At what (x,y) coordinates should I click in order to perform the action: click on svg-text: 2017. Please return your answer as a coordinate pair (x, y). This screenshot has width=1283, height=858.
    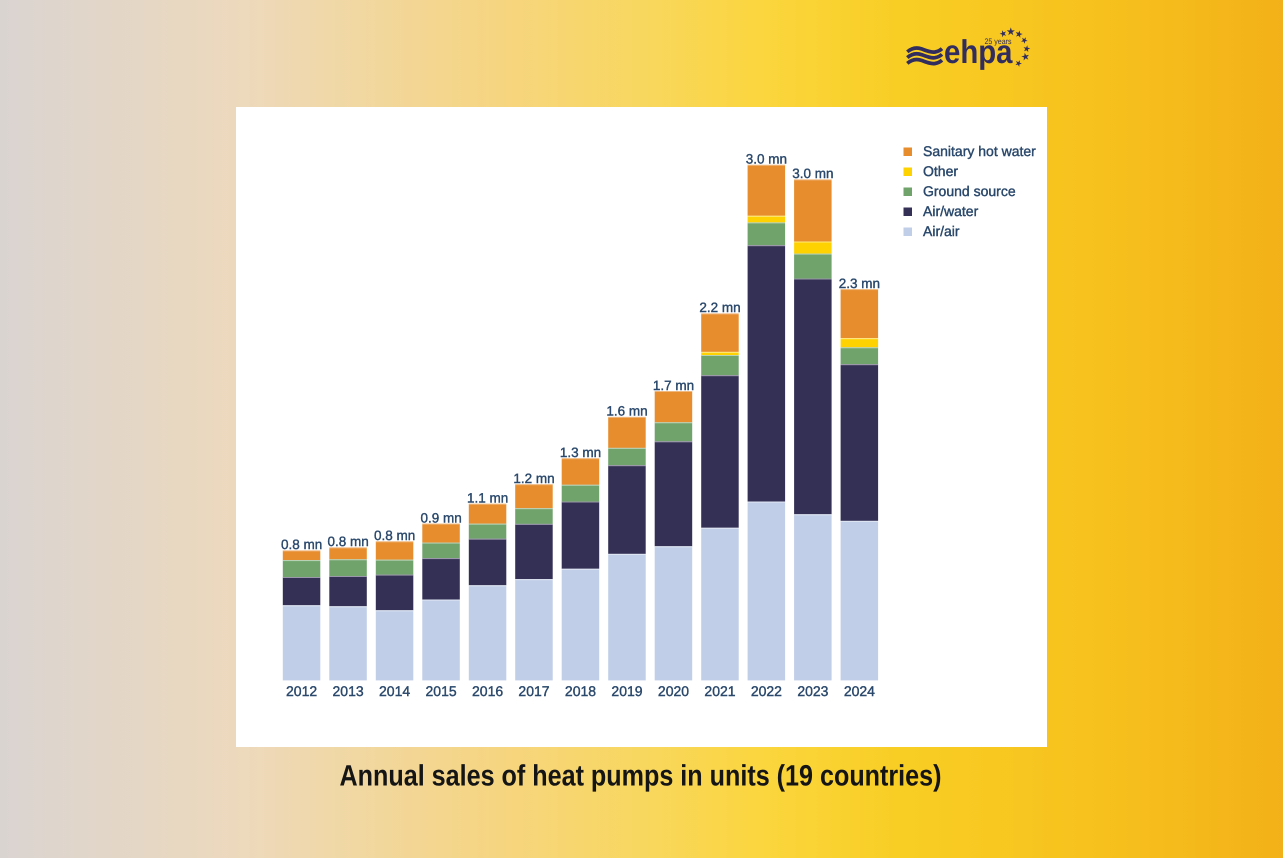
    Looking at the image, I should click on (533, 691).